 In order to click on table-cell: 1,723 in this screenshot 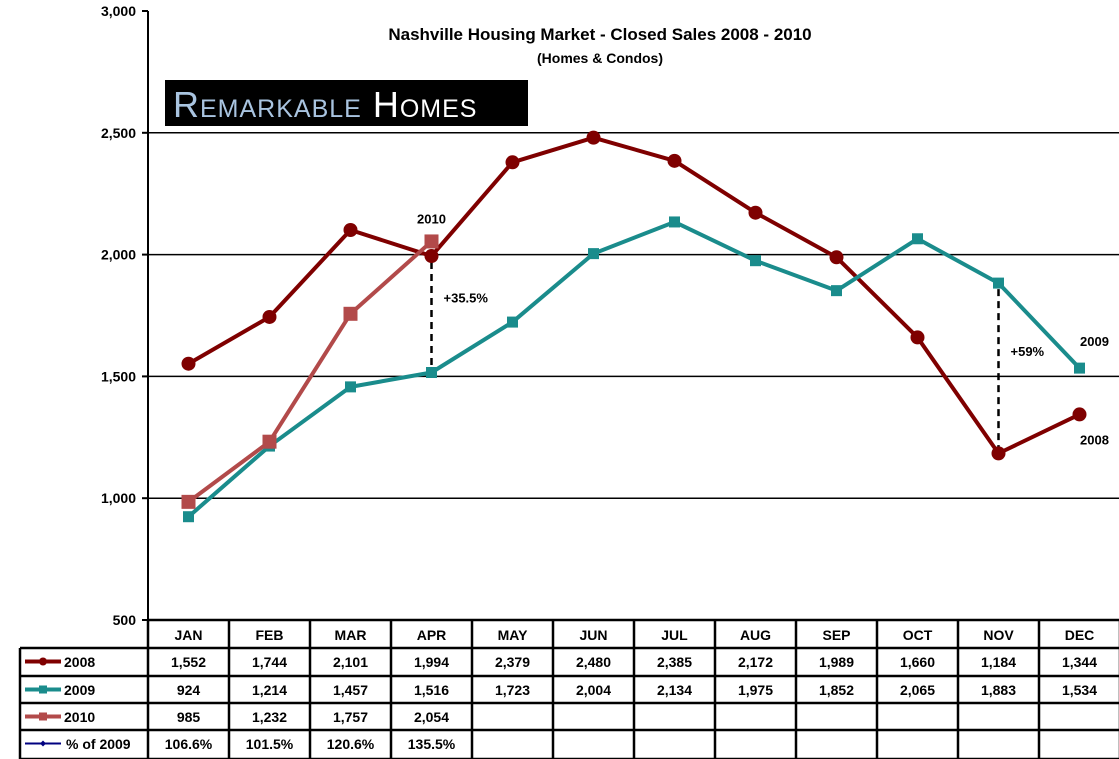, I will do `click(512, 690)`.